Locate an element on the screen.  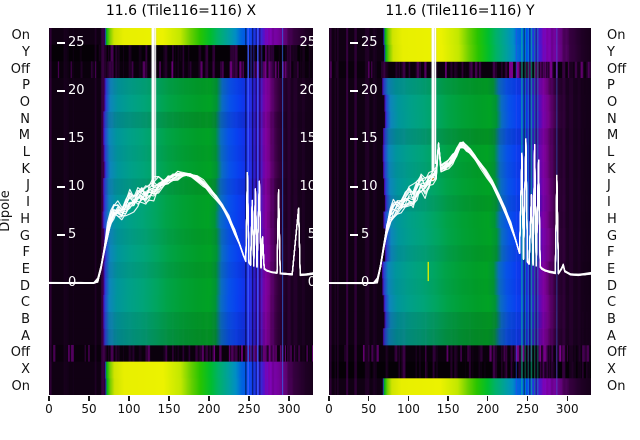
dipole-row-label-left: J is located at coordinates (28, 186).